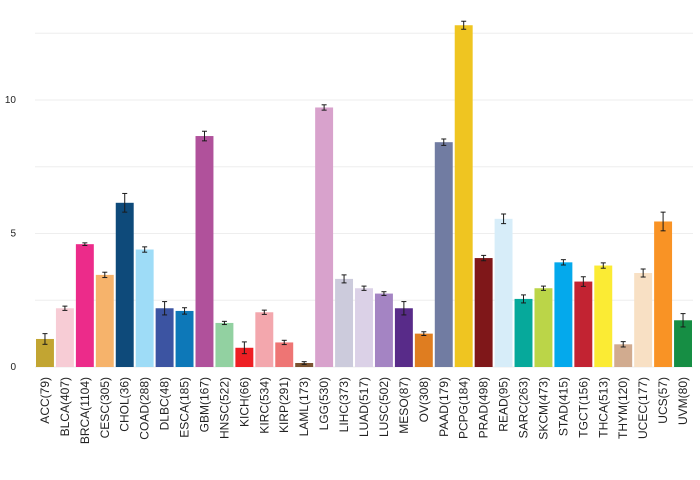 The width and height of the screenshot is (700, 480). I want to click on x-tick-label: DLBC(48), so click(165, 403).